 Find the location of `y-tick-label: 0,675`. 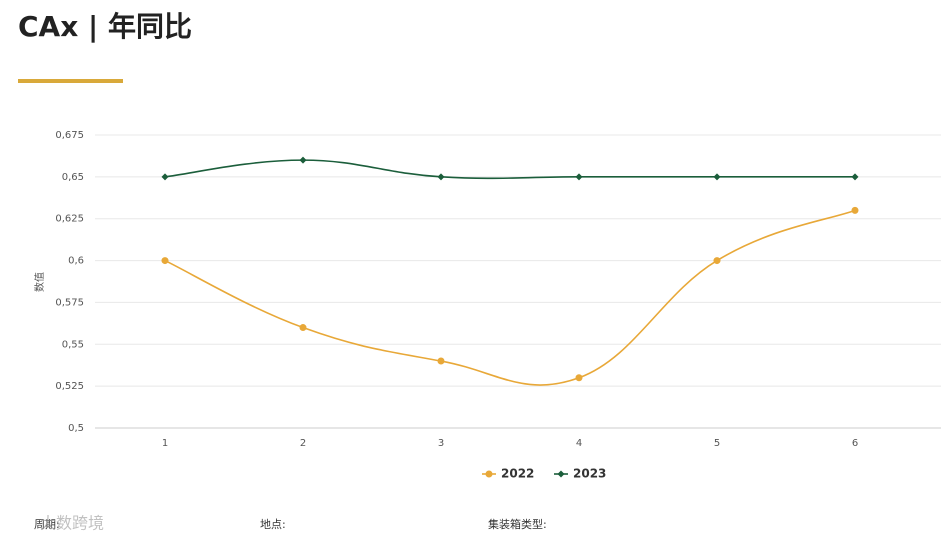

y-tick-label: 0,675 is located at coordinates (69, 135).